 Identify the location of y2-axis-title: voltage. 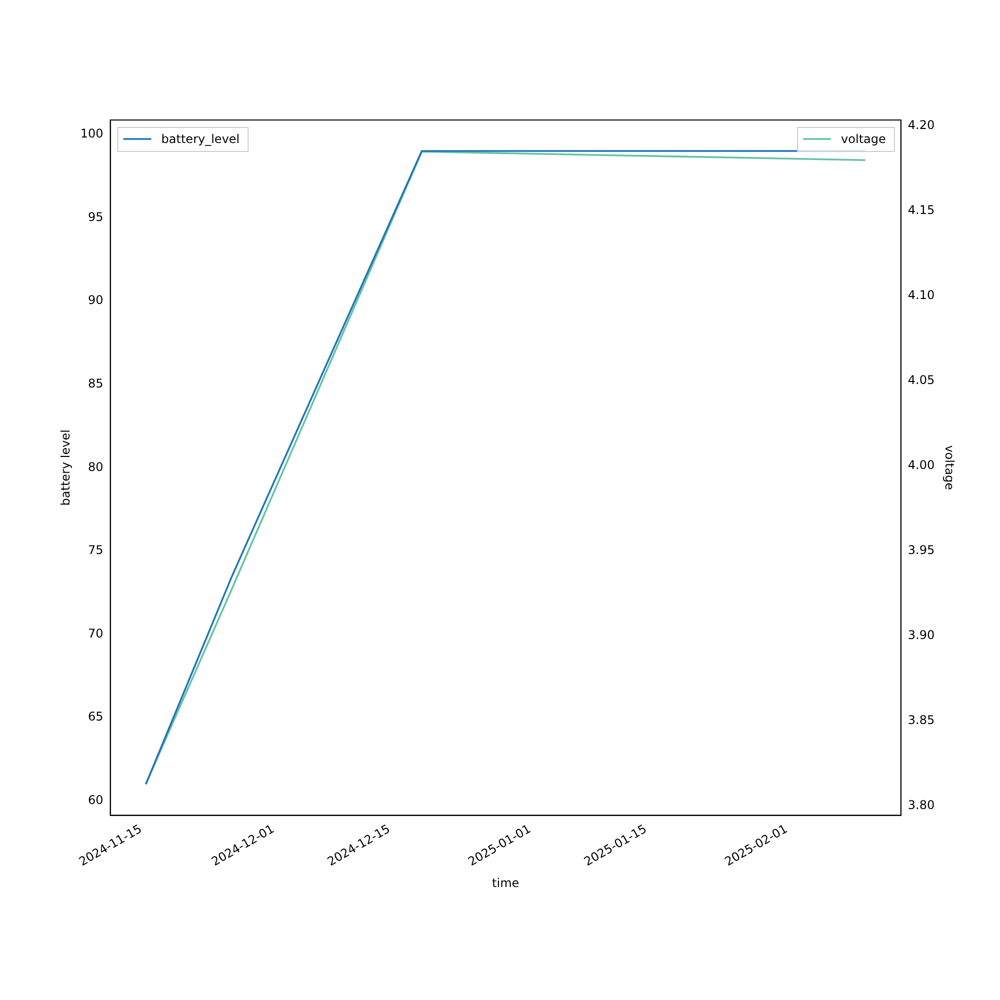
(949, 467).